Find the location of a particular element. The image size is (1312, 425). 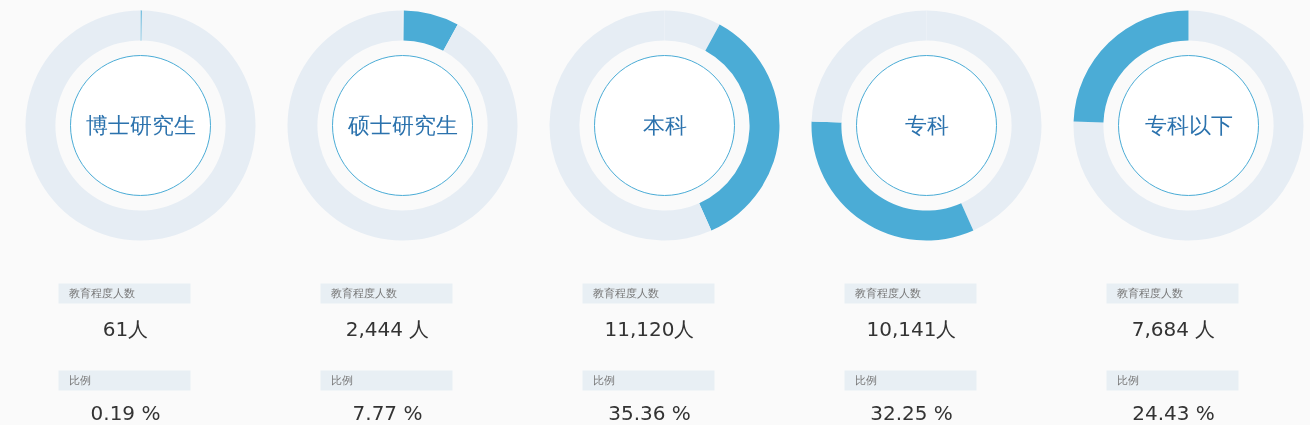

text: 7.77 % is located at coordinates (387, 412).